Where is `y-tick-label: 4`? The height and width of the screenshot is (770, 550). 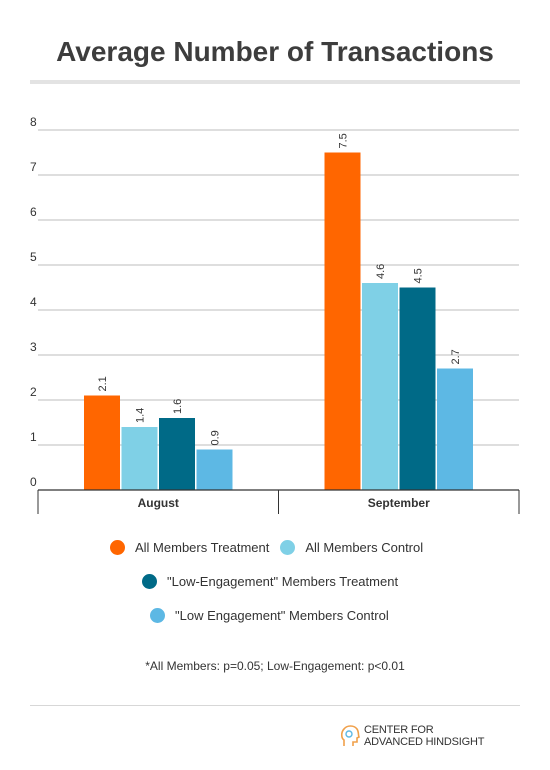
y-tick-label: 4 is located at coordinates (33, 302).